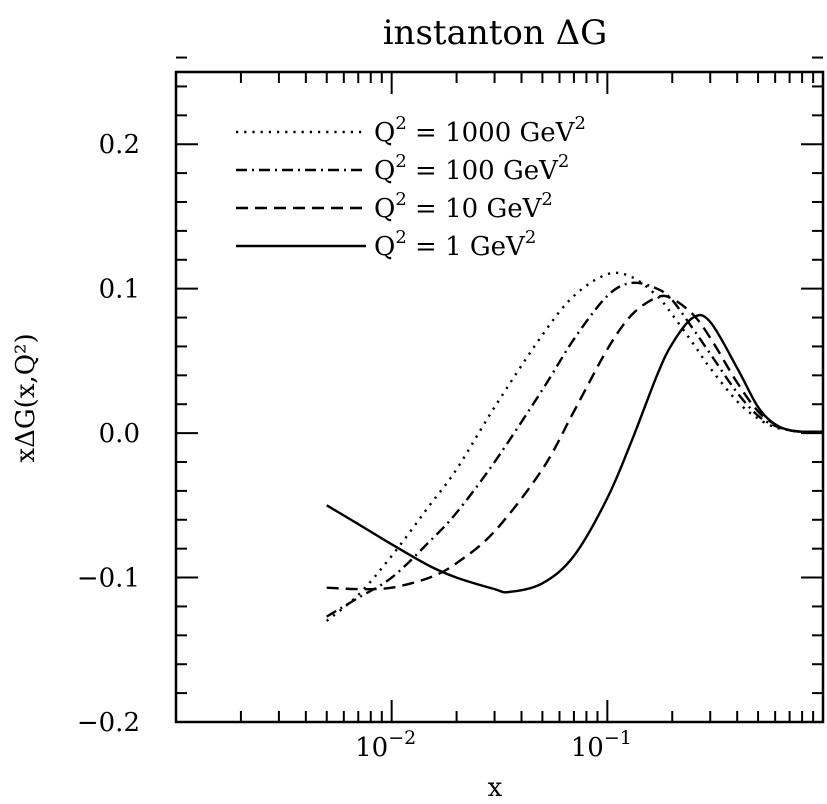 This screenshot has height=804, width=827. Describe the element at coordinates (495, 33) in the screenshot. I see `chart-title: instanton ΔG` at that location.